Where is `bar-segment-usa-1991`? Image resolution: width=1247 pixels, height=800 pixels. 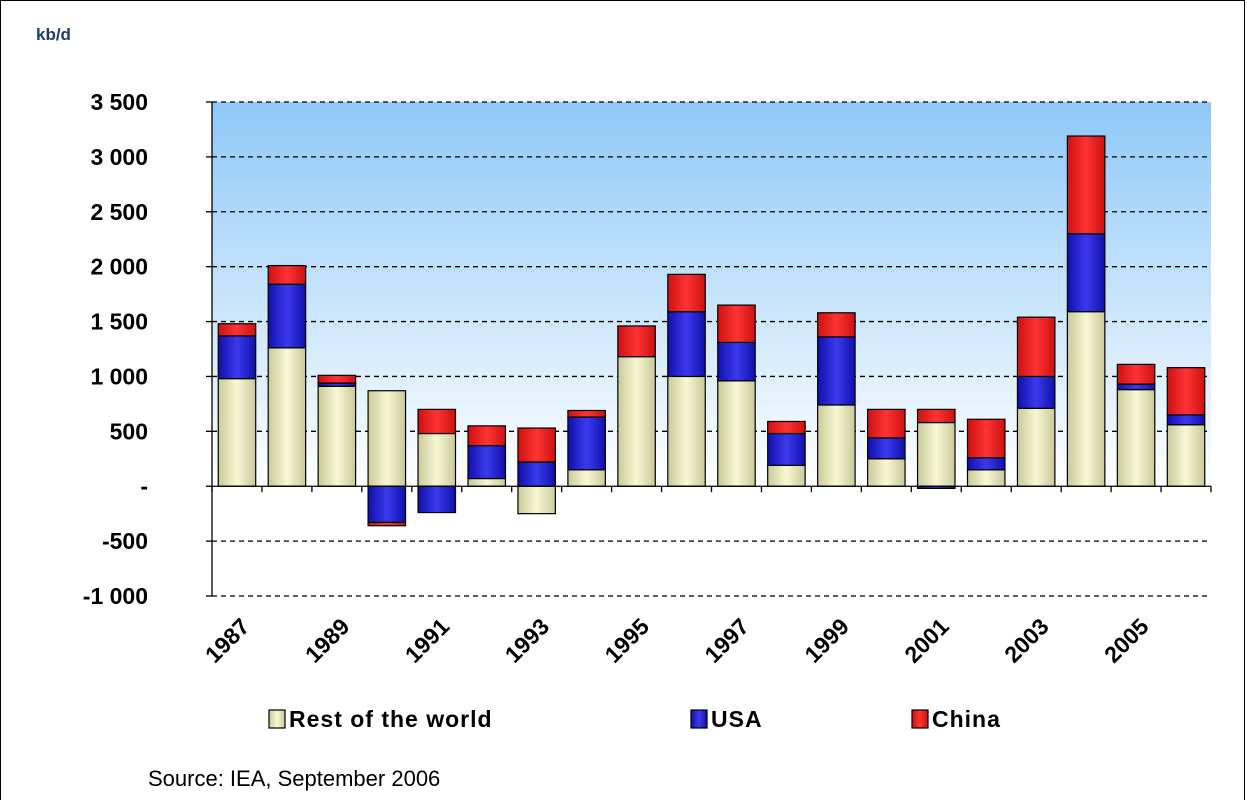 bar-segment-usa-1991 is located at coordinates (437, 499).